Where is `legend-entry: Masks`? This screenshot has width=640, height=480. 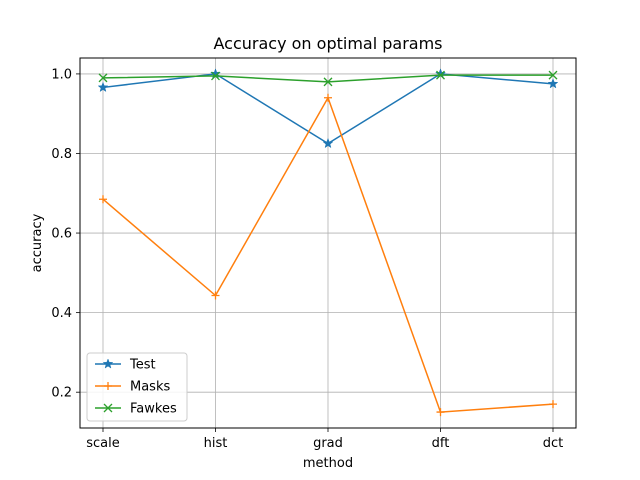
legend-entry: Masks is located at coordinates (132, 387).